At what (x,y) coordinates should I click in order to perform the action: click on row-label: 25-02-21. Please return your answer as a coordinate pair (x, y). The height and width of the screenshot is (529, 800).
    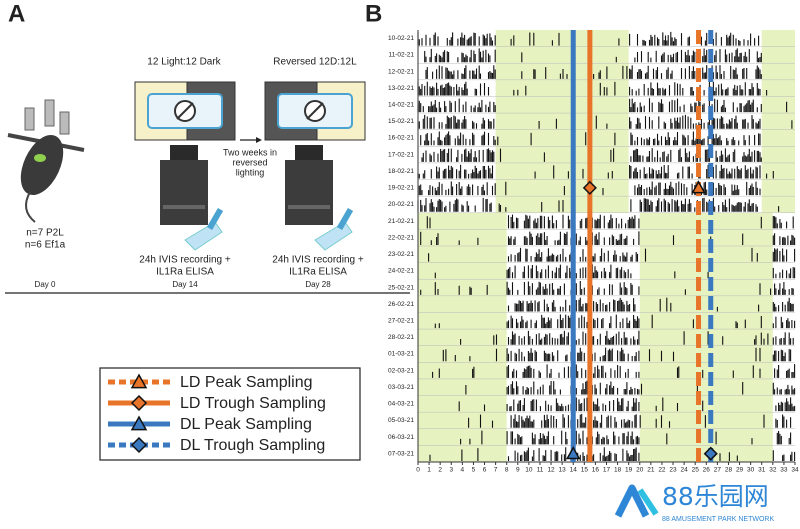
    Looking at the image, I should click on (401, 287).